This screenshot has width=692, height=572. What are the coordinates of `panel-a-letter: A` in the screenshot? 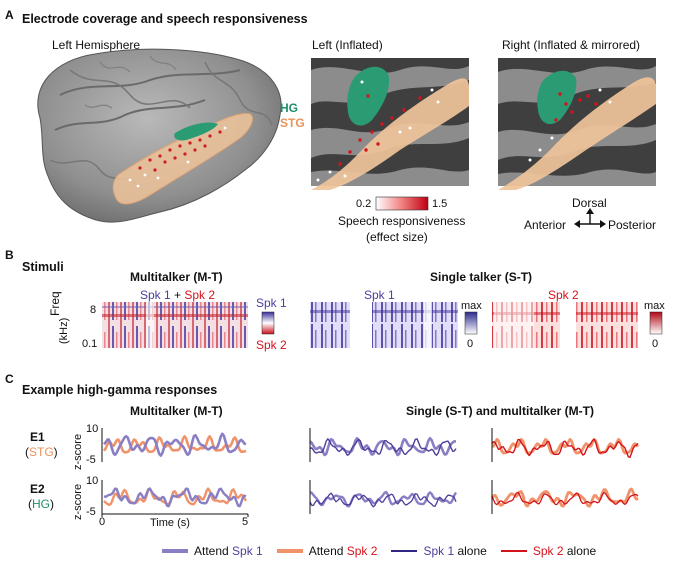 It's located at (9, 15).